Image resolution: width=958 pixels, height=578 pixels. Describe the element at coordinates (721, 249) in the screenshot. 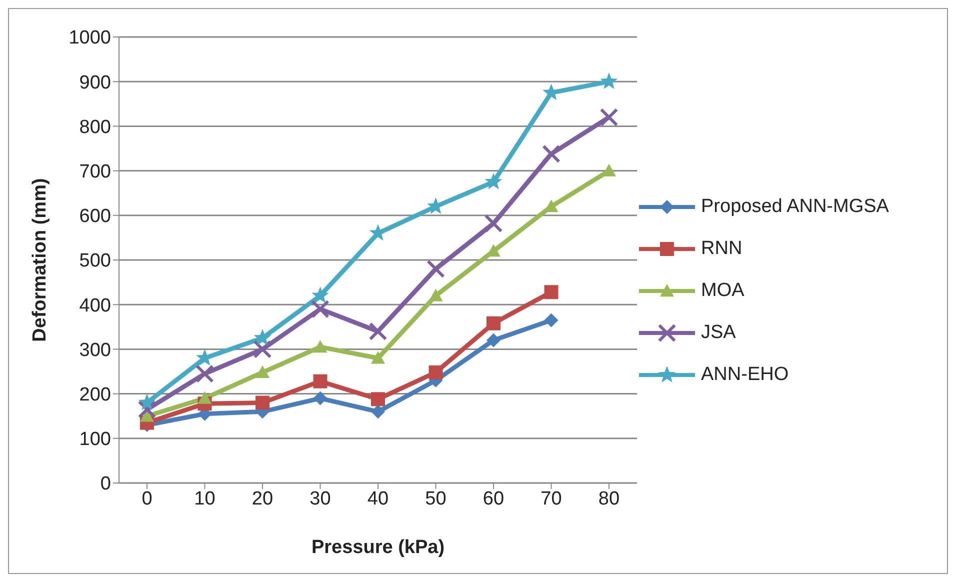

I see `legend-label: RNN` at that location.